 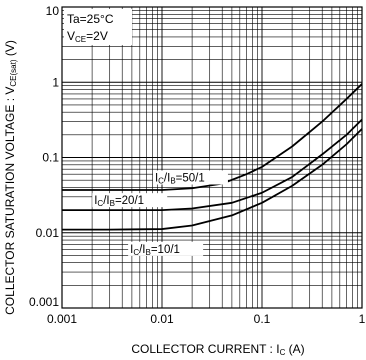 I want to click on conditions-box, so click(x=98, y=27).